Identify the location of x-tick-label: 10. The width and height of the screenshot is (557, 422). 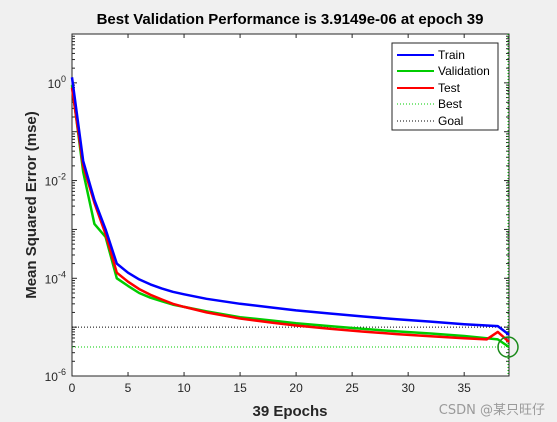
(184, 388).